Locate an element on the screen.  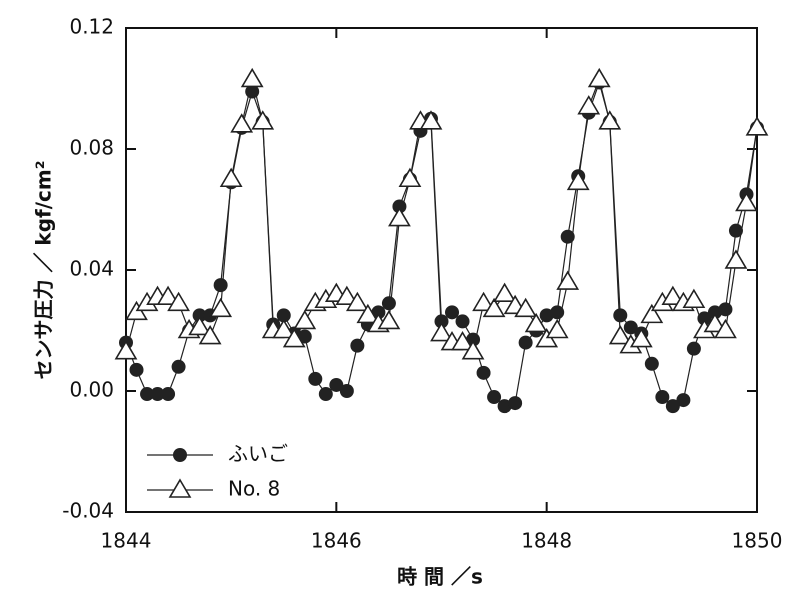
x-tick-label: 1850 is located at coordinates (757, 541).